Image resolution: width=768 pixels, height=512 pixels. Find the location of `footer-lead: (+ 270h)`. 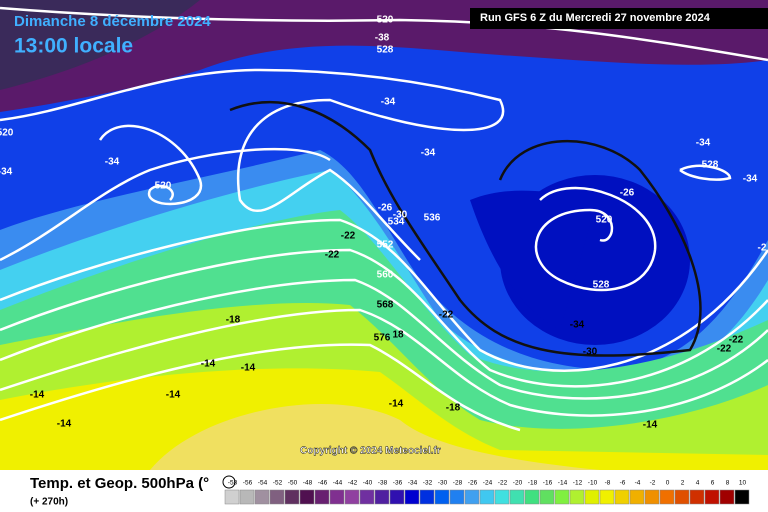

footer-lead: (+ 270h) is located at coordinates (49, 502).